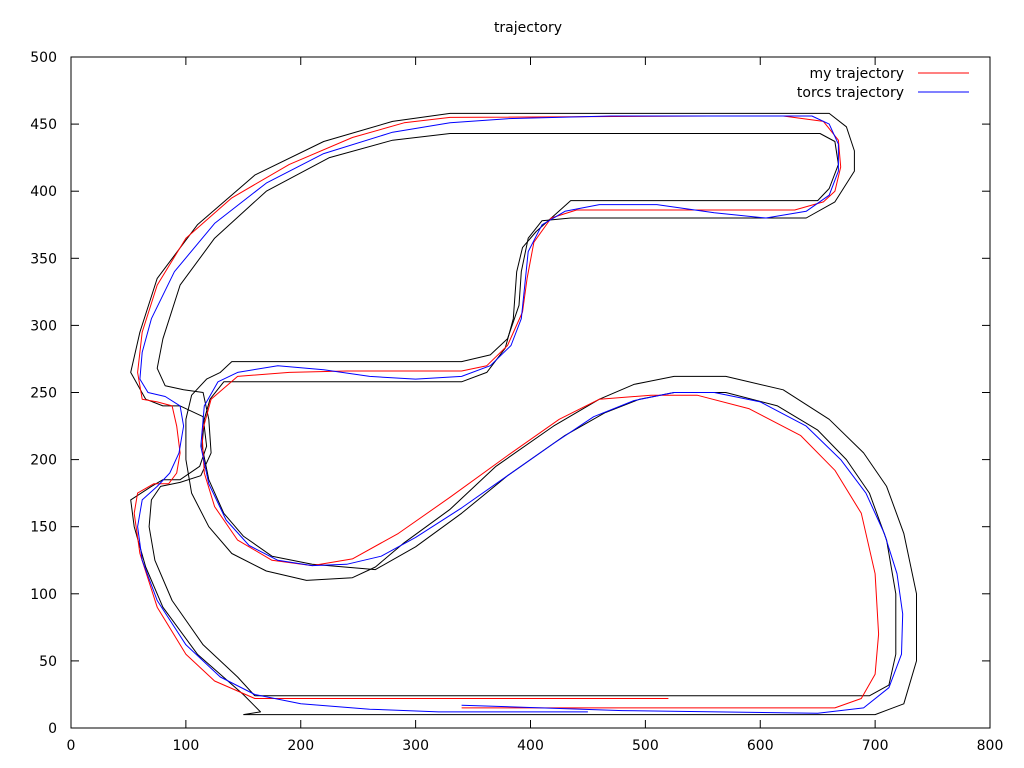  I want to click on y-tick-label: 250, so click(43, 394).